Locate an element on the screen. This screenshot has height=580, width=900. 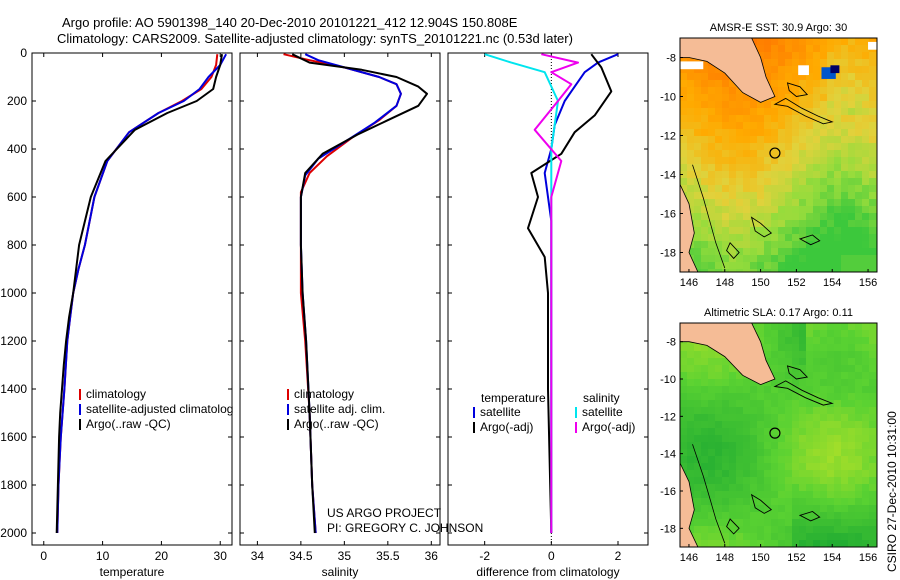
y-tick-label: 800 is located at coordinates (17, 245).